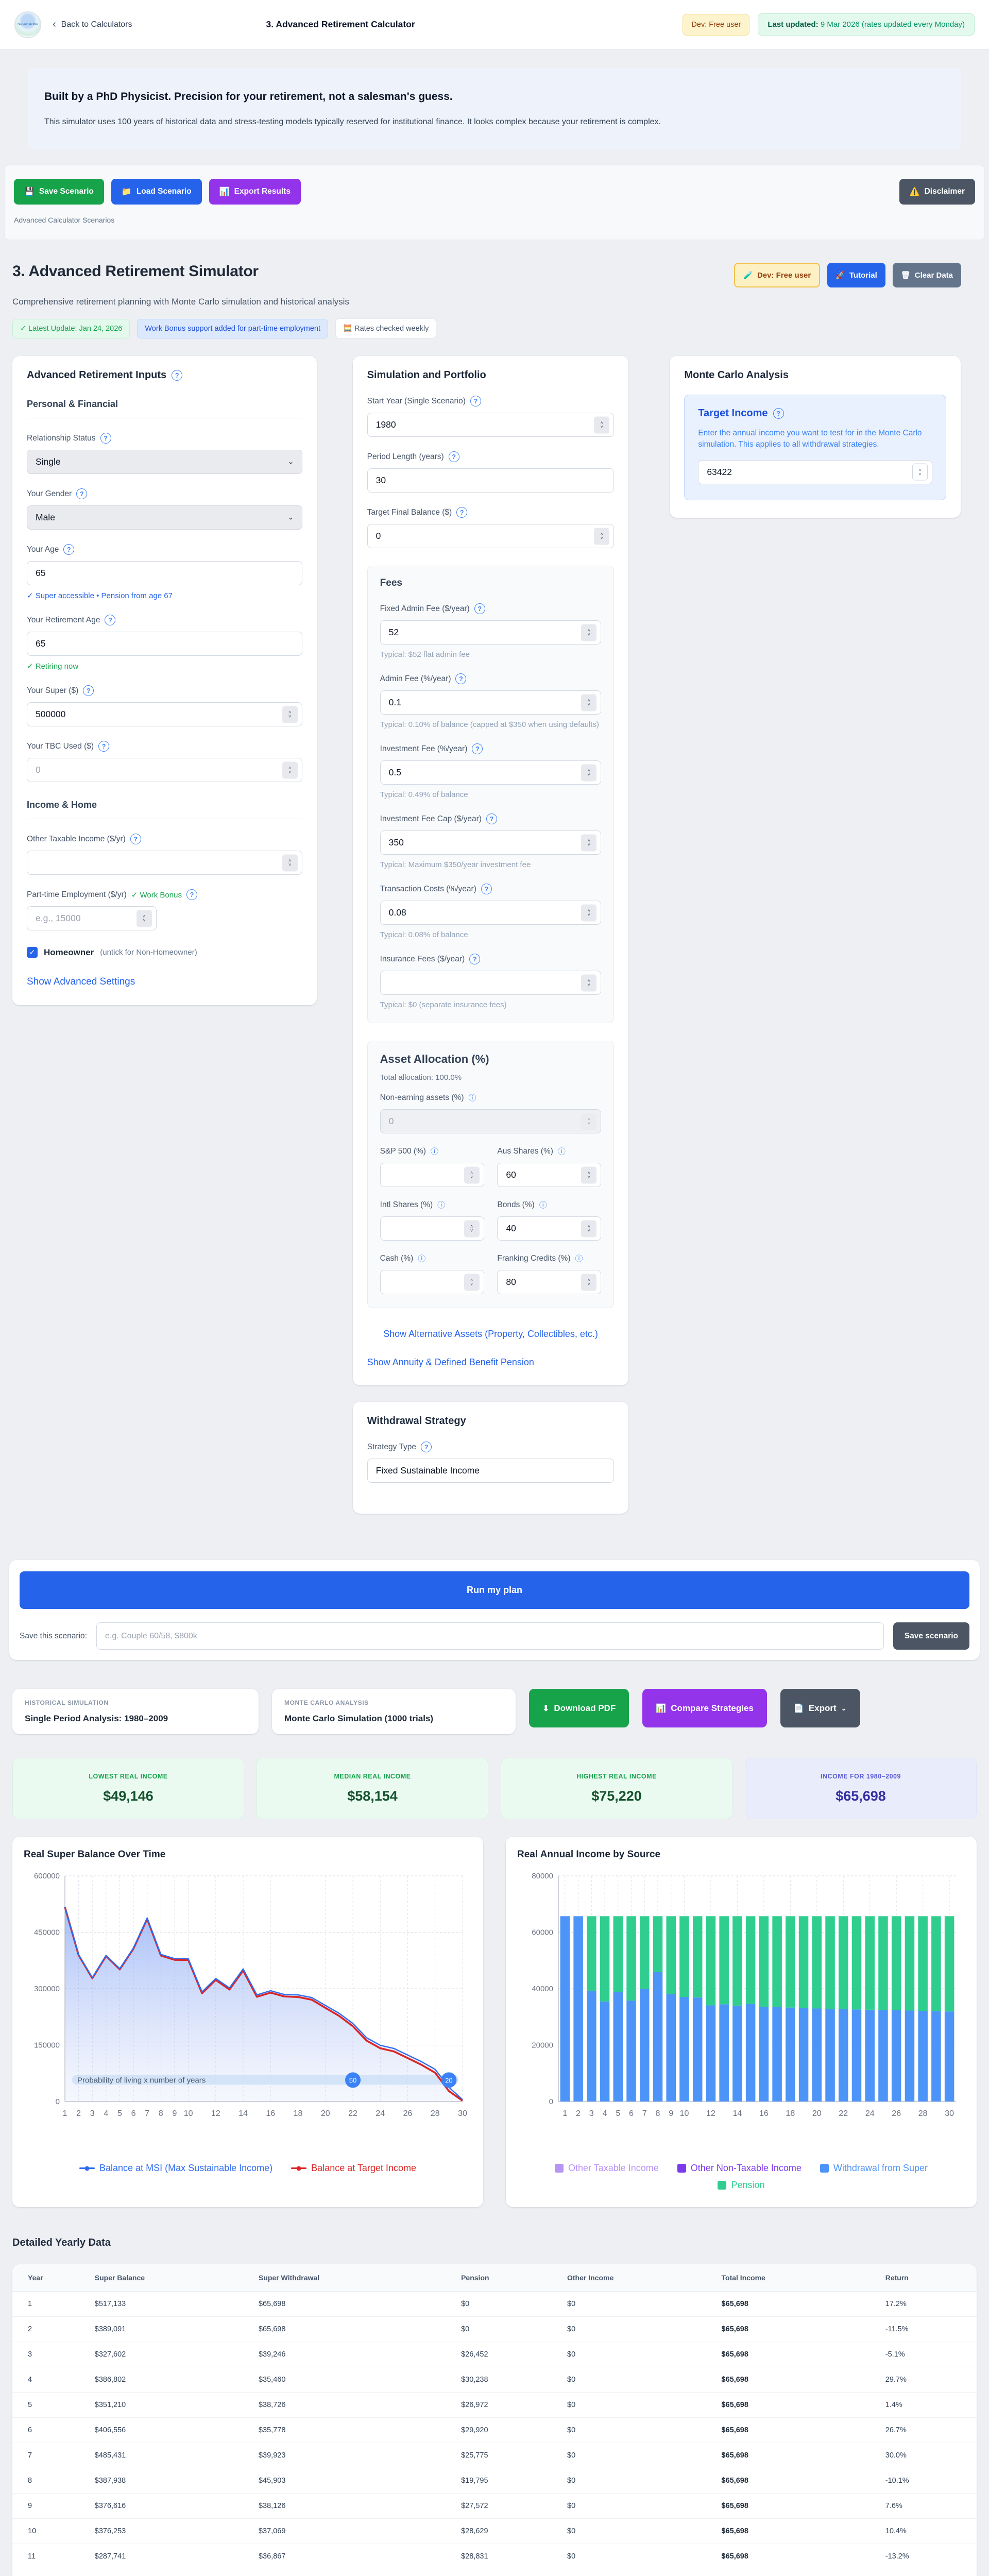 This screenshot has height=2576, width=989. I want to click on legend-item: Balance at MSI (Max Sustainable Income), so click(175, 2168).